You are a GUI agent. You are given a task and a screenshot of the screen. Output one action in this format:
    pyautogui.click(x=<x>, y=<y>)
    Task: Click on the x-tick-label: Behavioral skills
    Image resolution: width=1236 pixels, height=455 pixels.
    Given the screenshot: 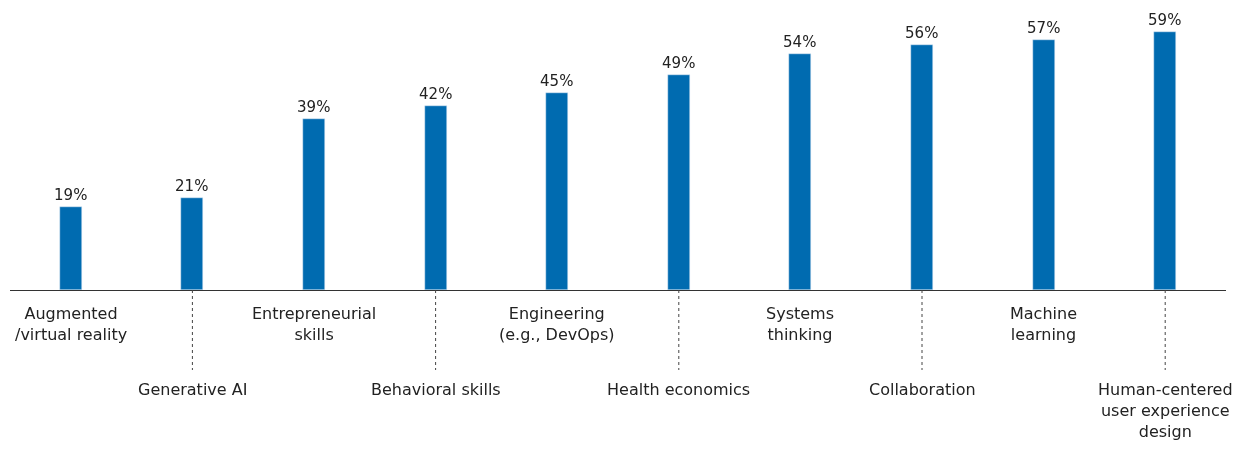 What is the action you would take?
    pyautogui.click(x=436, y=389)
    